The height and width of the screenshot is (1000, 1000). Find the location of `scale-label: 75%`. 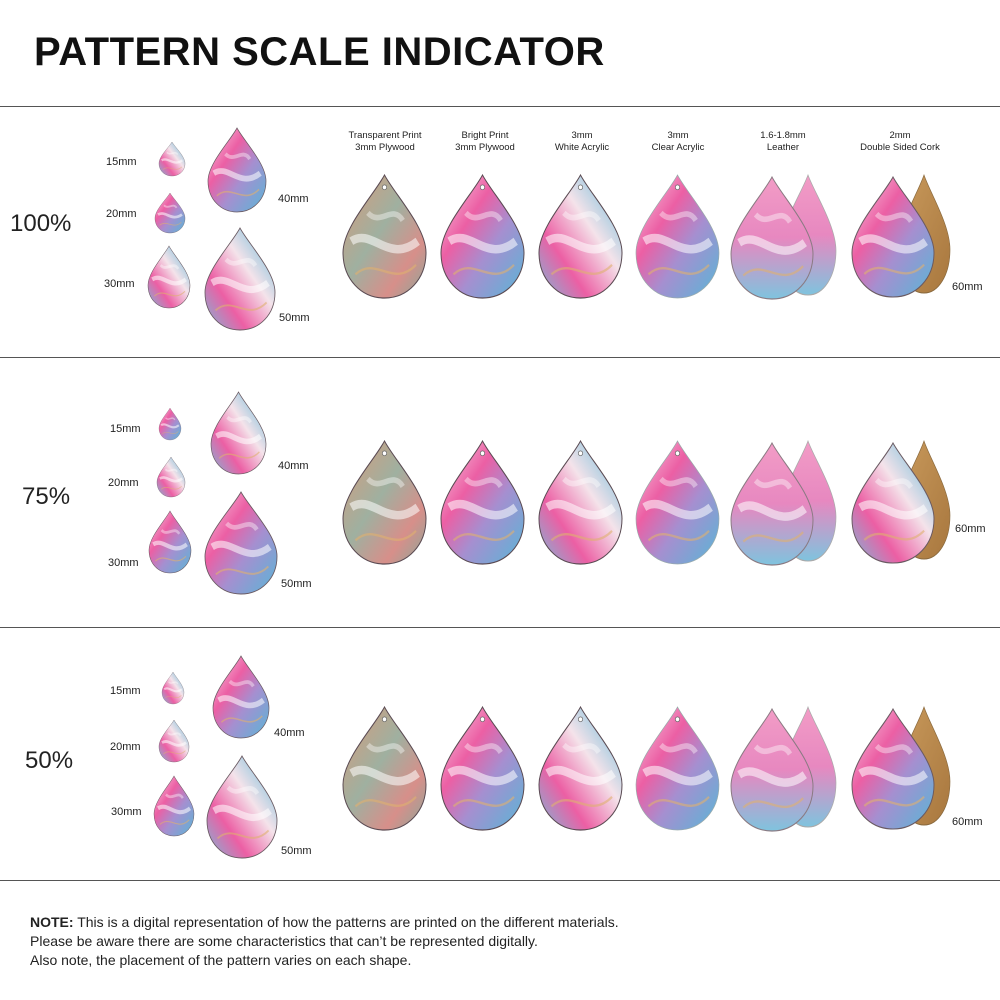

scale-label: 75% is located at coordinates (46, 496).